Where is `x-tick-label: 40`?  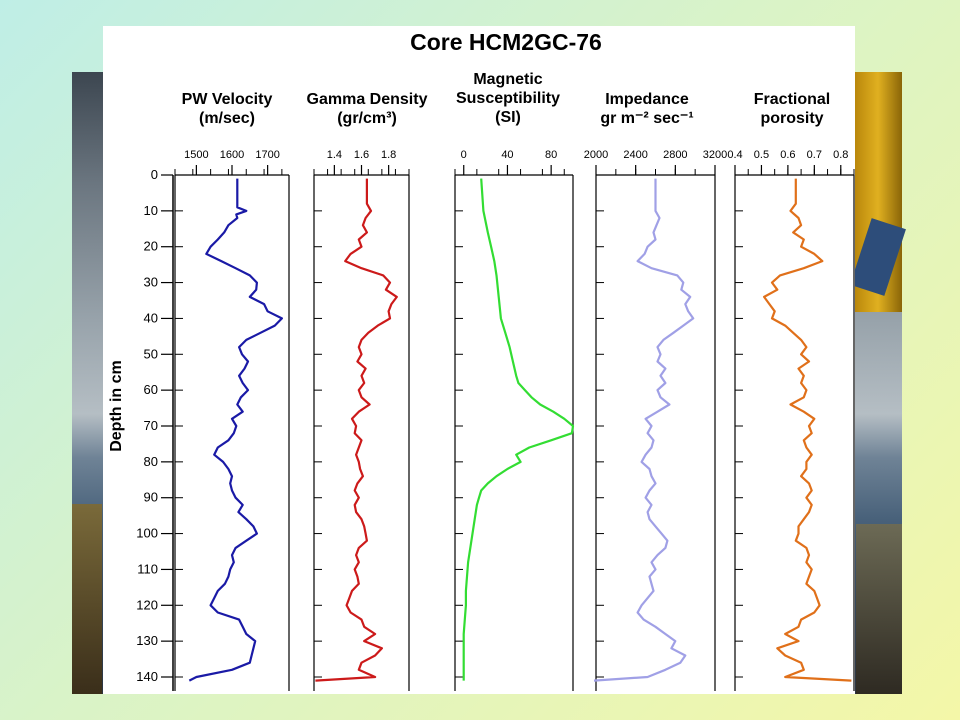 x-tick-label: 40 is located at coordinates (507, 155).